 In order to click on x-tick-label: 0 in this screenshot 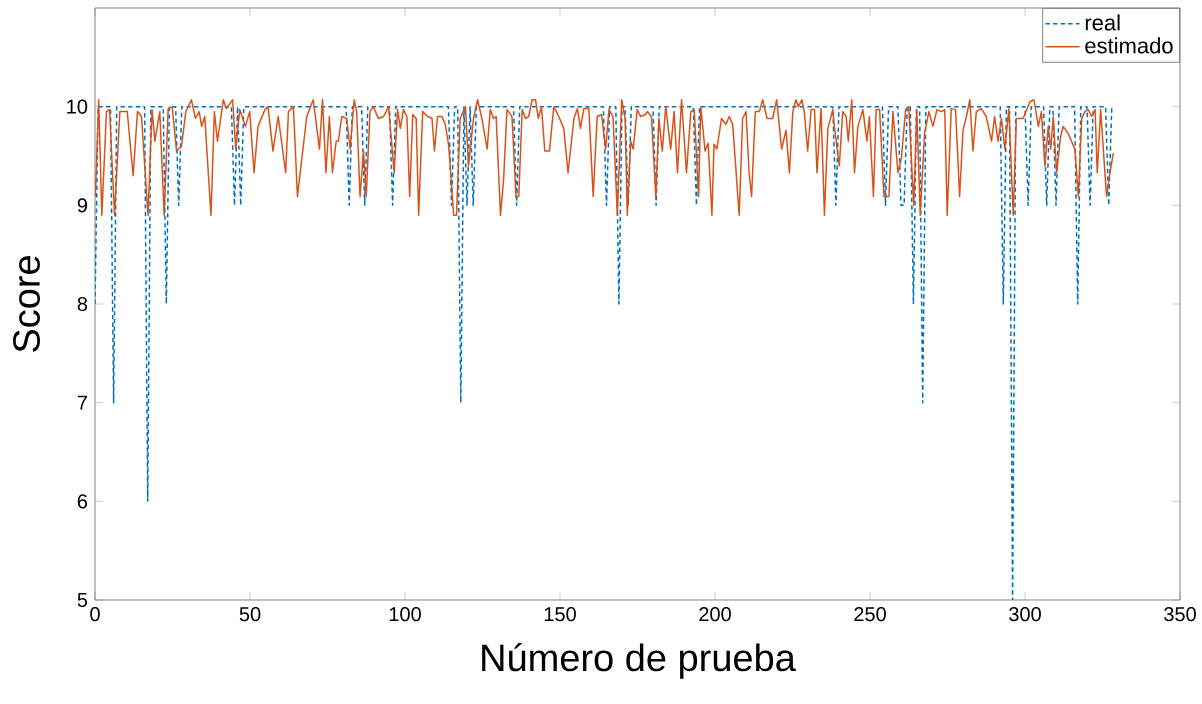, I will do `click(95, 614)`.